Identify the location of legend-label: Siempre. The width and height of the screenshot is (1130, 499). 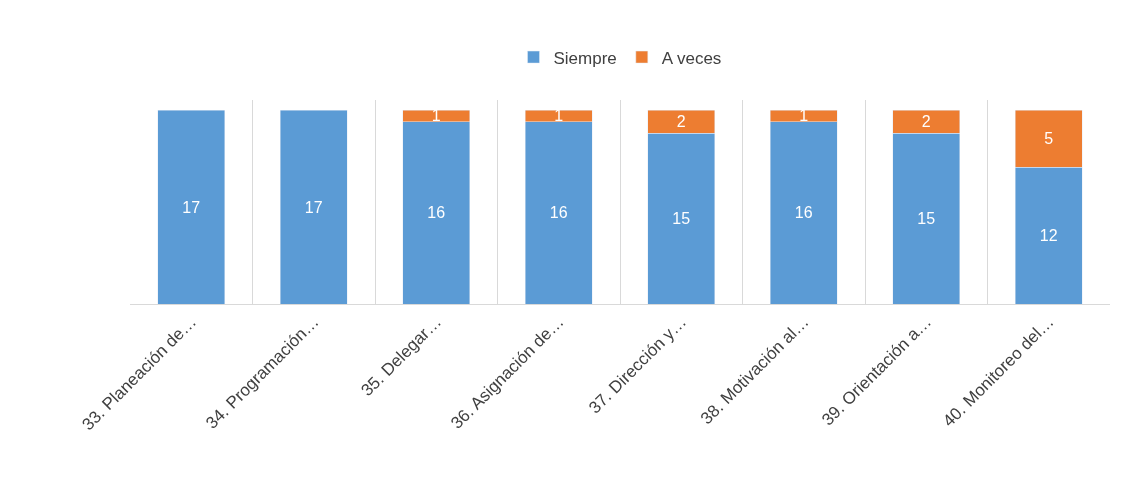
(585, 58).